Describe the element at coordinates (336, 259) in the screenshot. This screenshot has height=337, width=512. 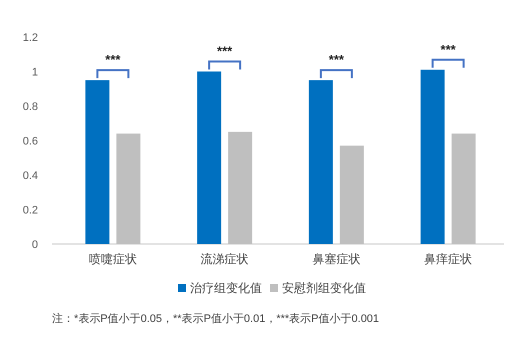
I see `x-tick-label: 鼻塞症状` at that location.